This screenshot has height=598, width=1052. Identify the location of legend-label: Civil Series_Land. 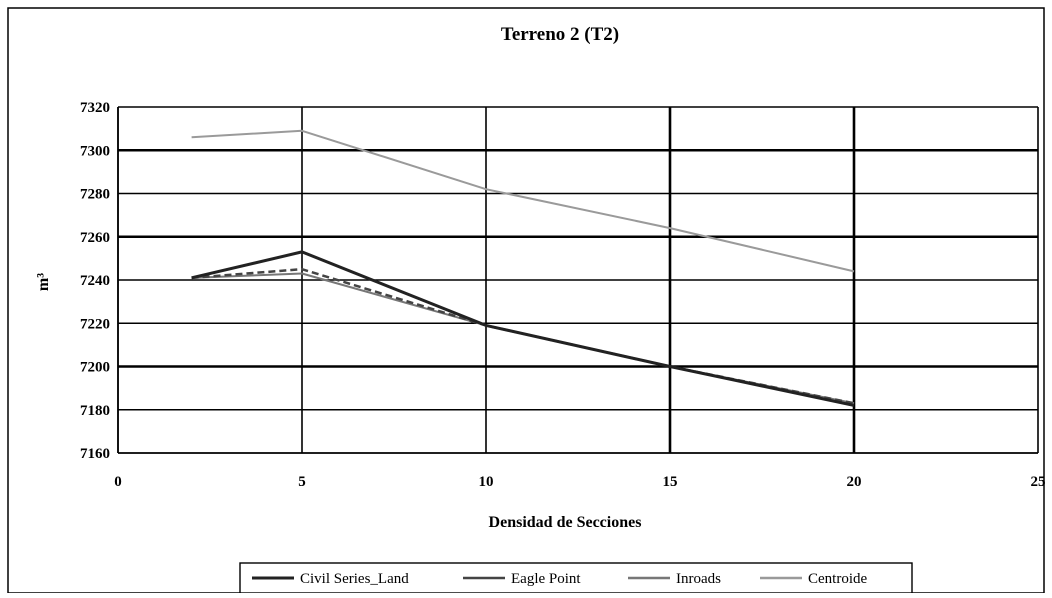
(354, 579).